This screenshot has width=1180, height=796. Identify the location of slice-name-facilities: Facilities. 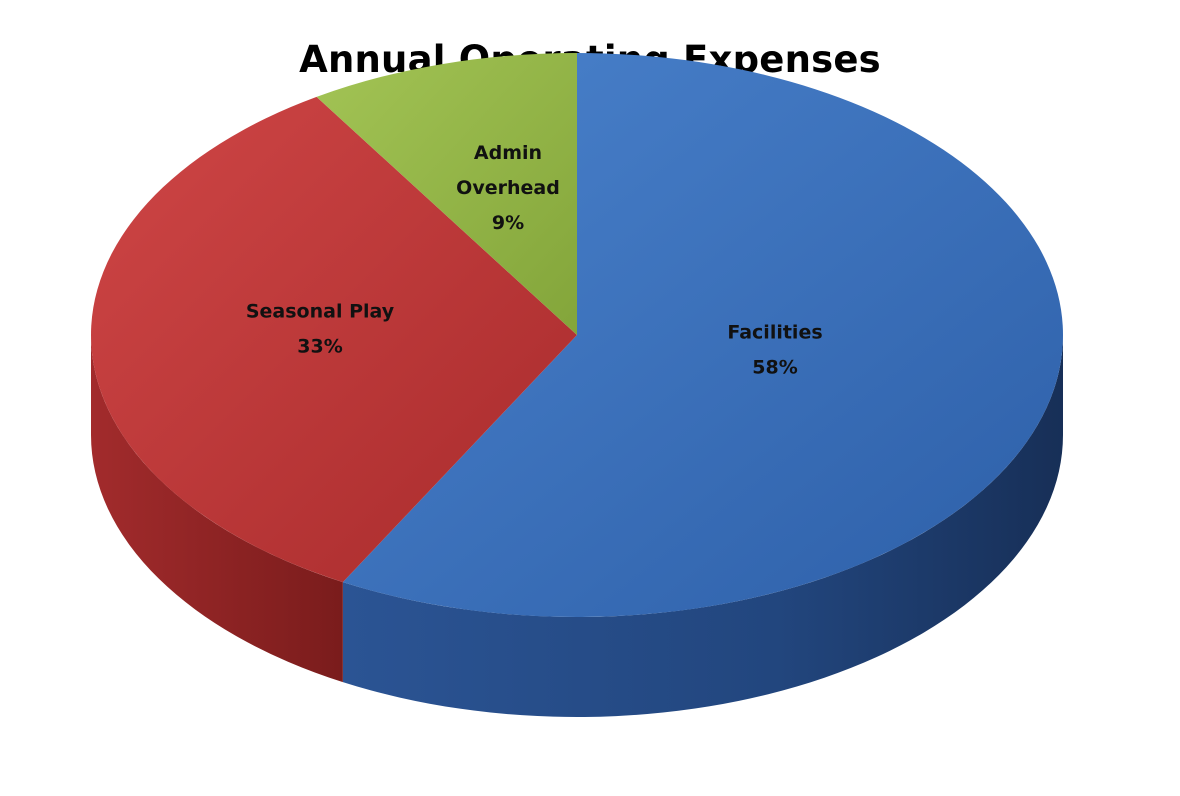
(774, 333).